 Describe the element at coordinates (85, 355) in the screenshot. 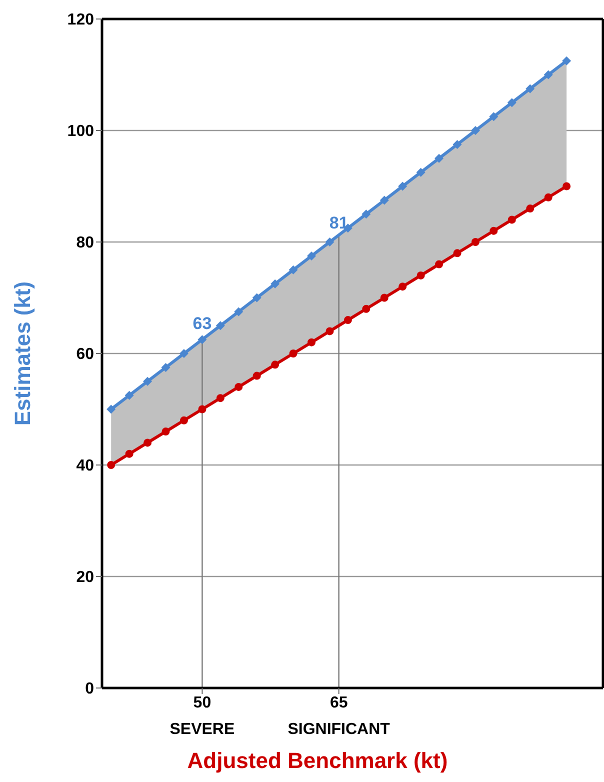

I see `y-tick-label: 60` at that location.